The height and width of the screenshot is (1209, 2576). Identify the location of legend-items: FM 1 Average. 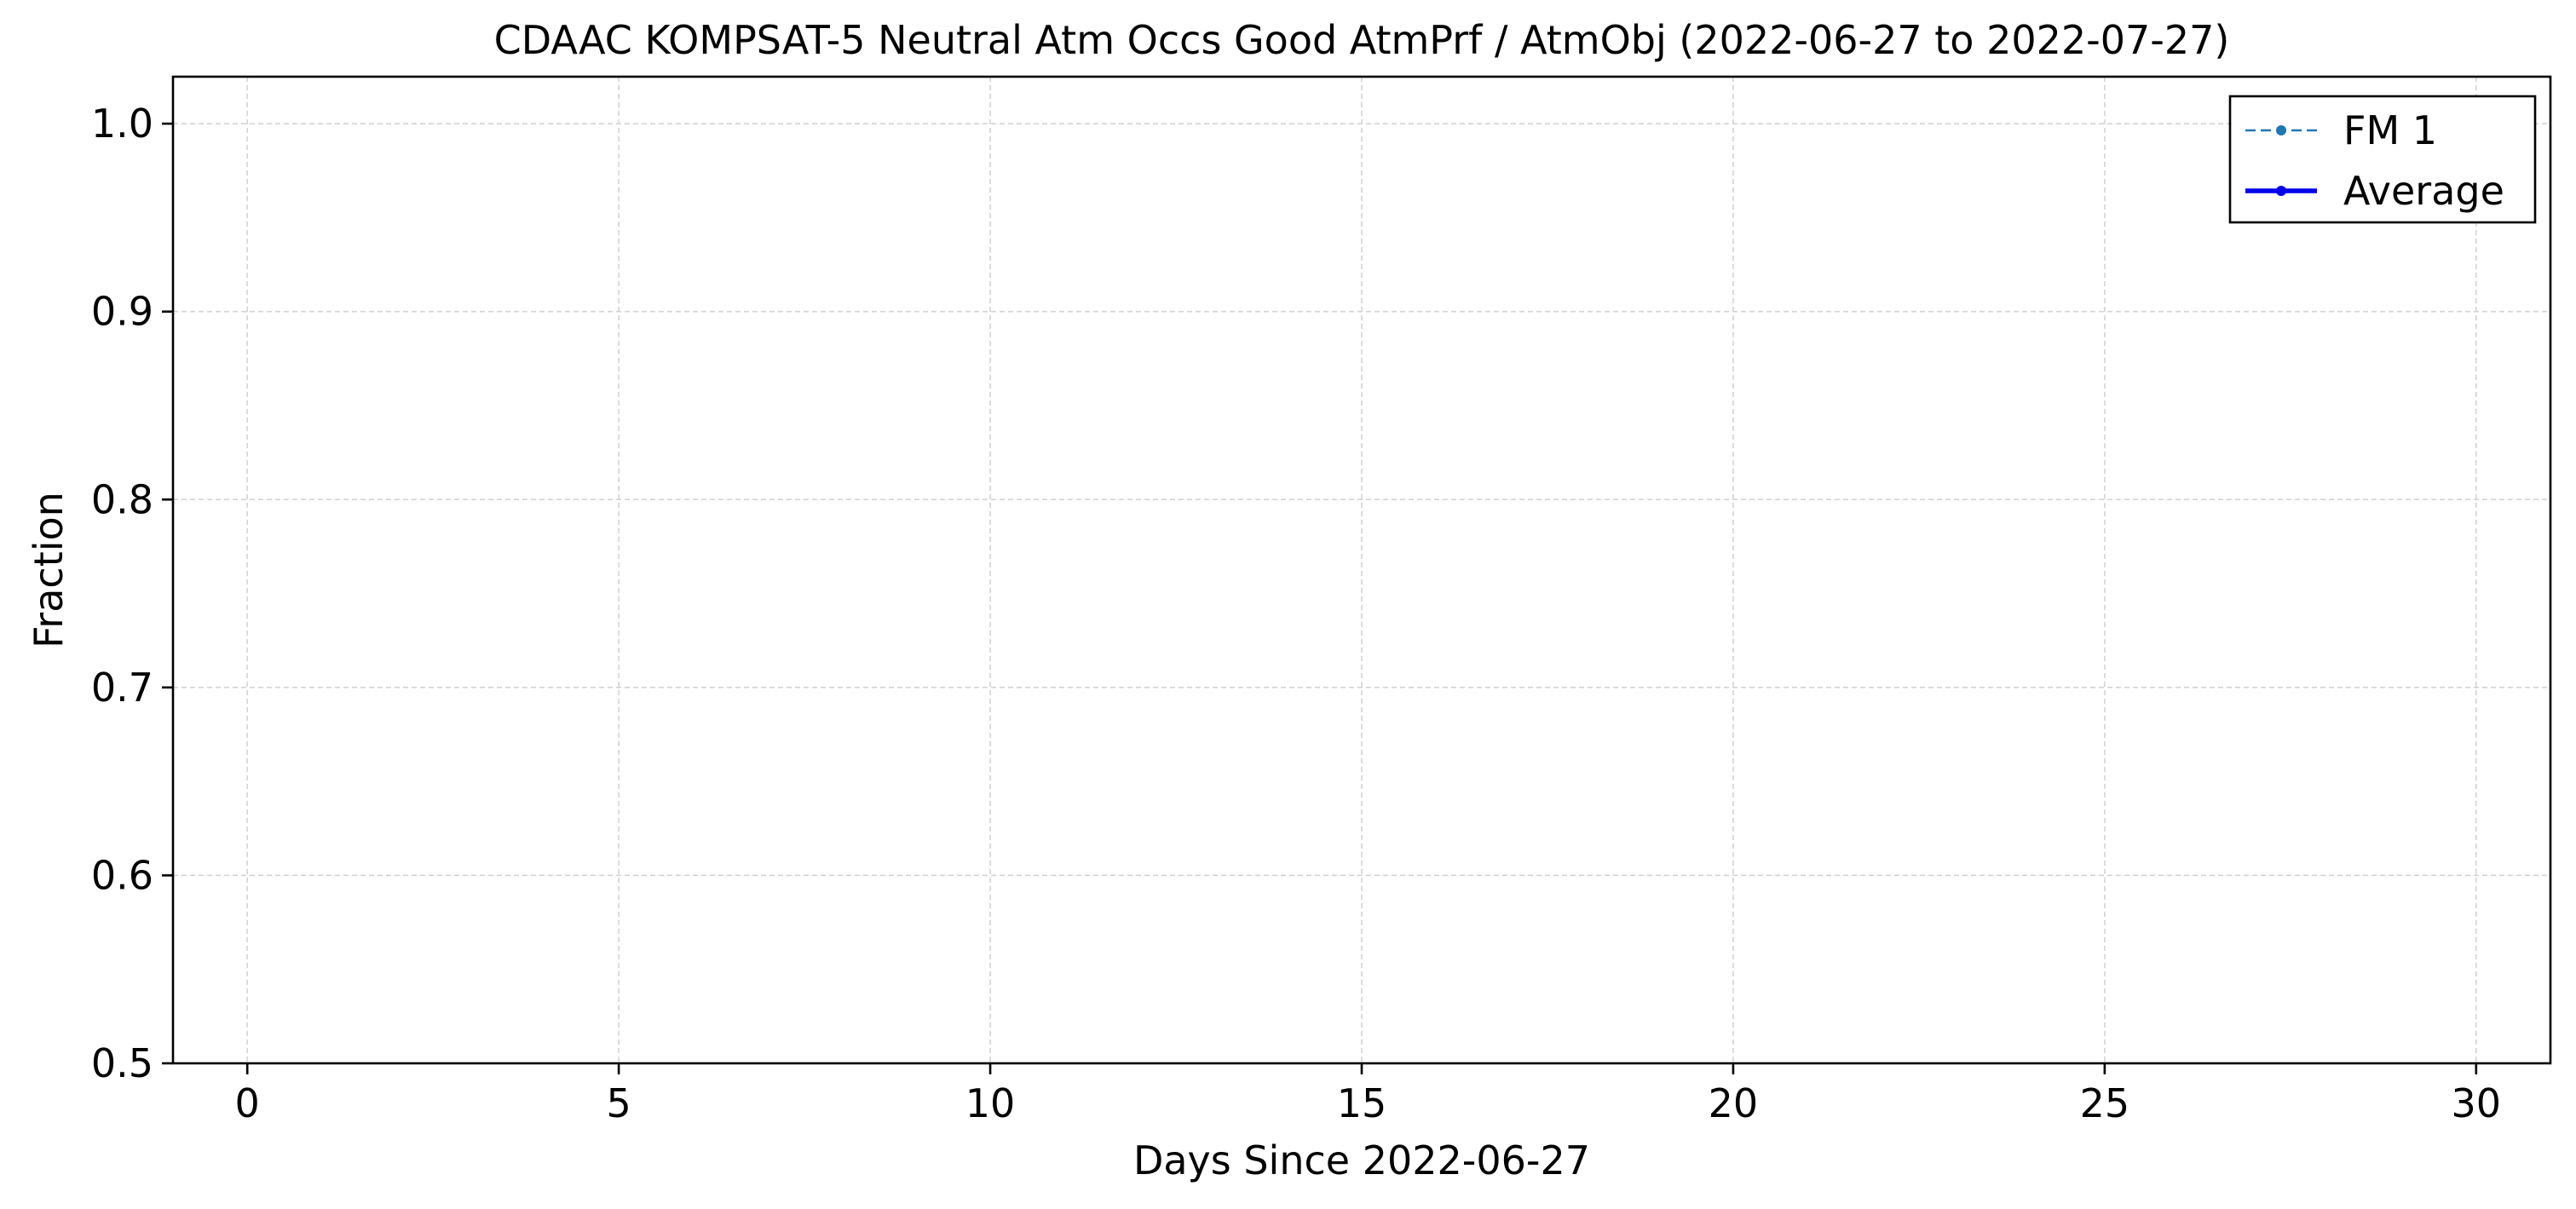
(2374, 161).